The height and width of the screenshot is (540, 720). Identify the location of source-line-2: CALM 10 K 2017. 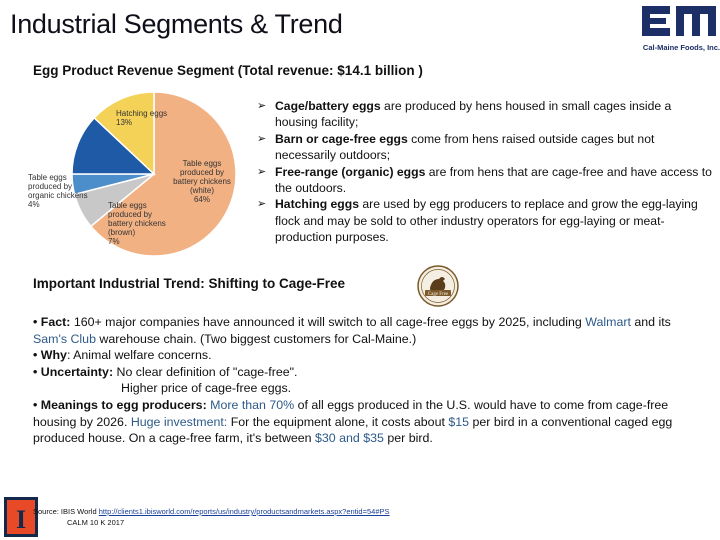
(96, 522).